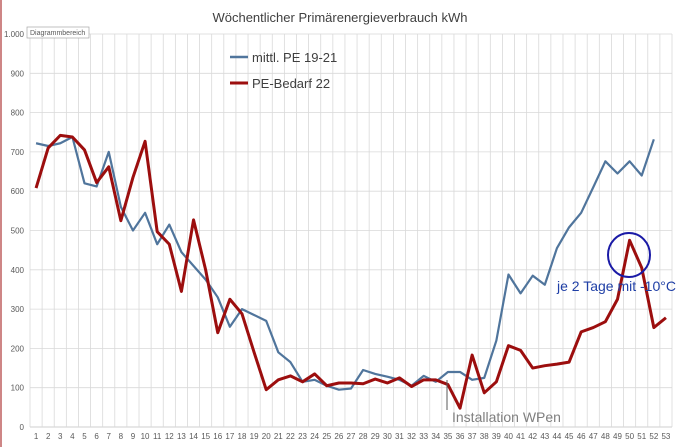 This screenshot has width=689, height=447. I want to click on y-tick-label: 200, so click(18, 348).